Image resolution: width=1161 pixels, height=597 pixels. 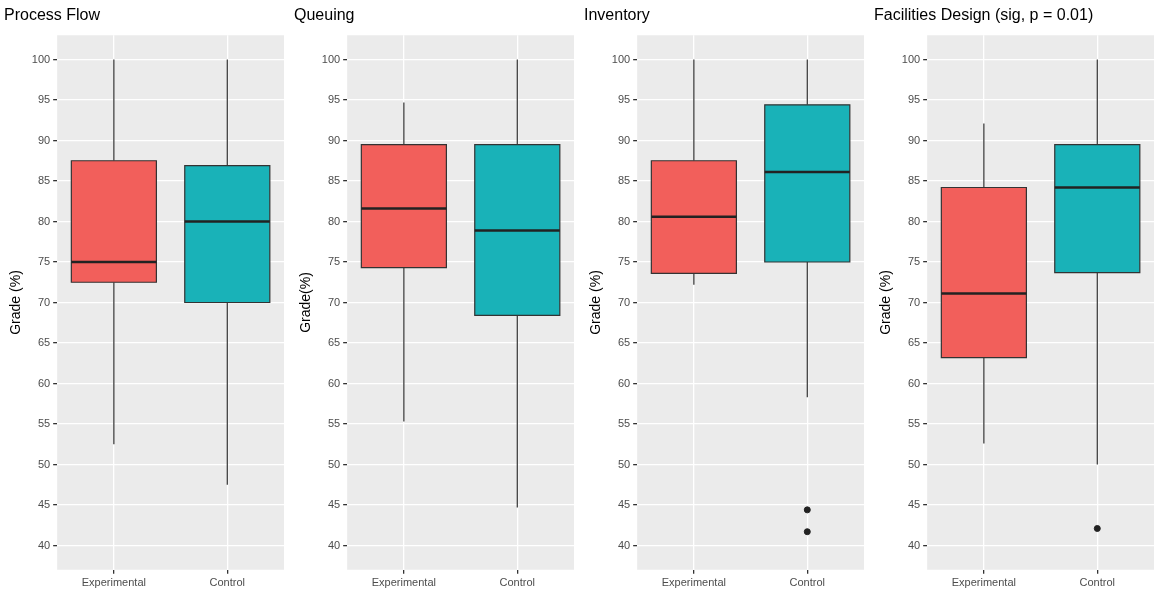 What do you see at coordinates (984, 15) in the screenshot?
I see `chart-title: Facilities Design (sig, p = 0.01)` at bounding box center [984, 15].